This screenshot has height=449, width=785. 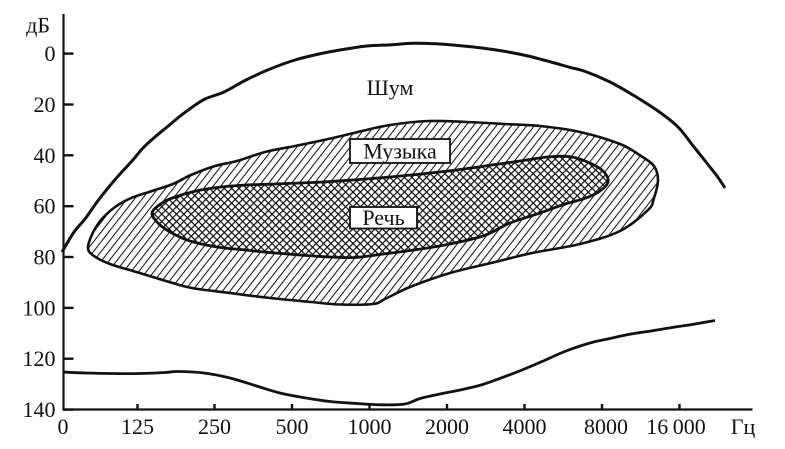 What do you see at coordinates (45, 155) in the screenshot?
I see `svg-text: 40` at bounding box center [45, 155].